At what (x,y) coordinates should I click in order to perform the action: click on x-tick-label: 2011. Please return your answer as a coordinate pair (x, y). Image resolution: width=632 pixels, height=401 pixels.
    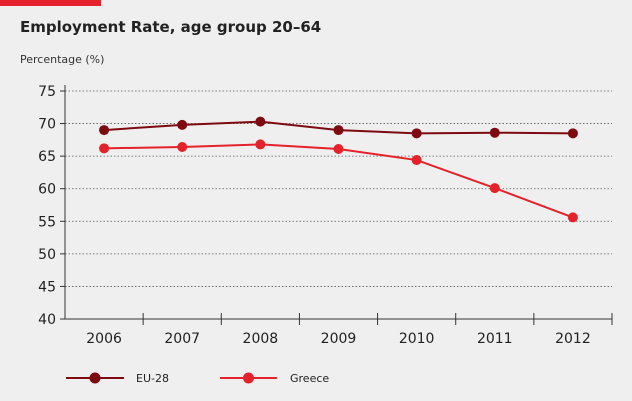
    Looking at the image, I should click on (495, 339).